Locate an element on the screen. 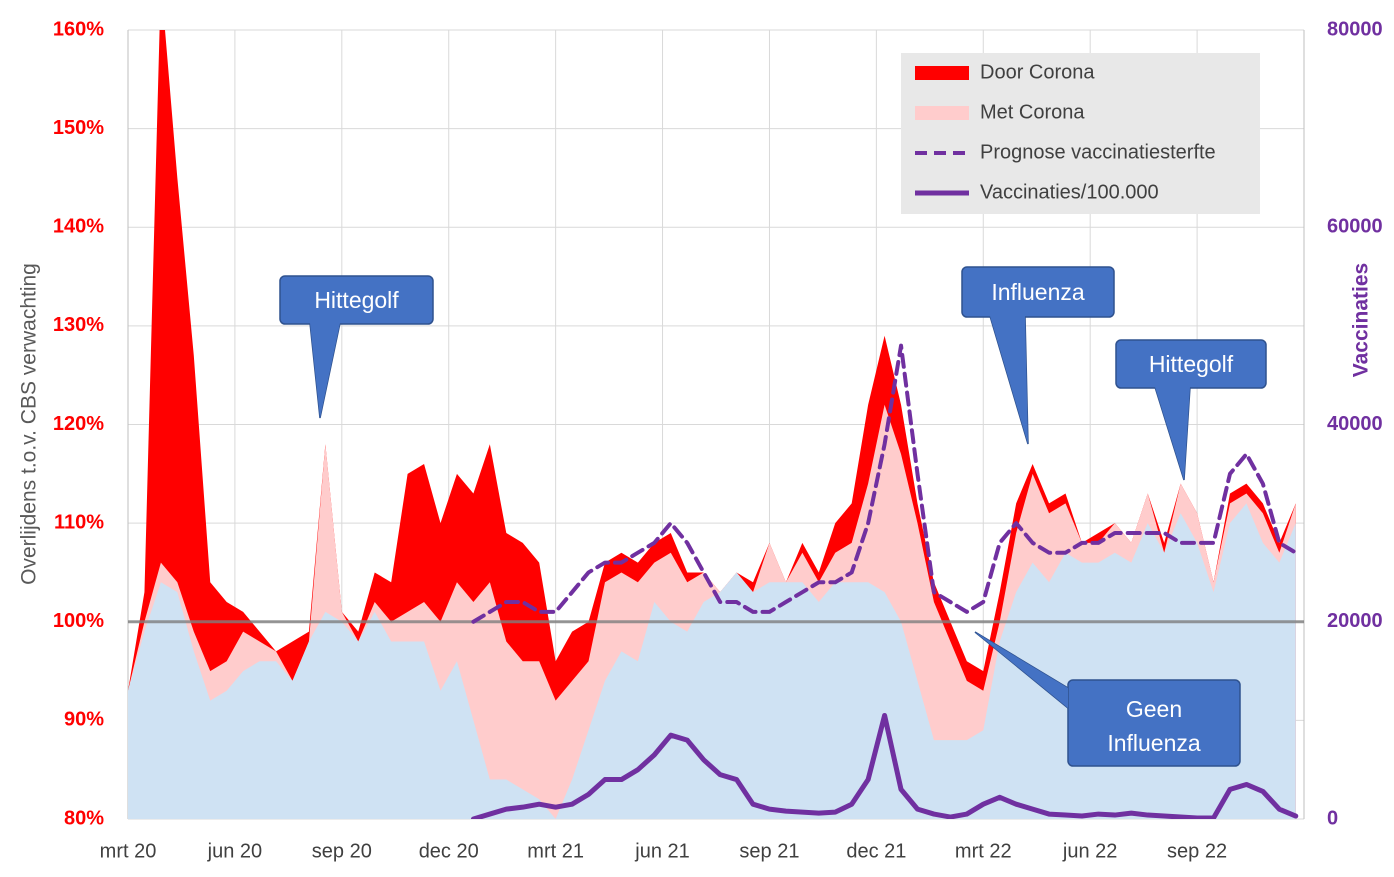 The width and height of the screenshot is (1394, 877). y2-tick-label: 0 is located at coordinates (1332, 818).